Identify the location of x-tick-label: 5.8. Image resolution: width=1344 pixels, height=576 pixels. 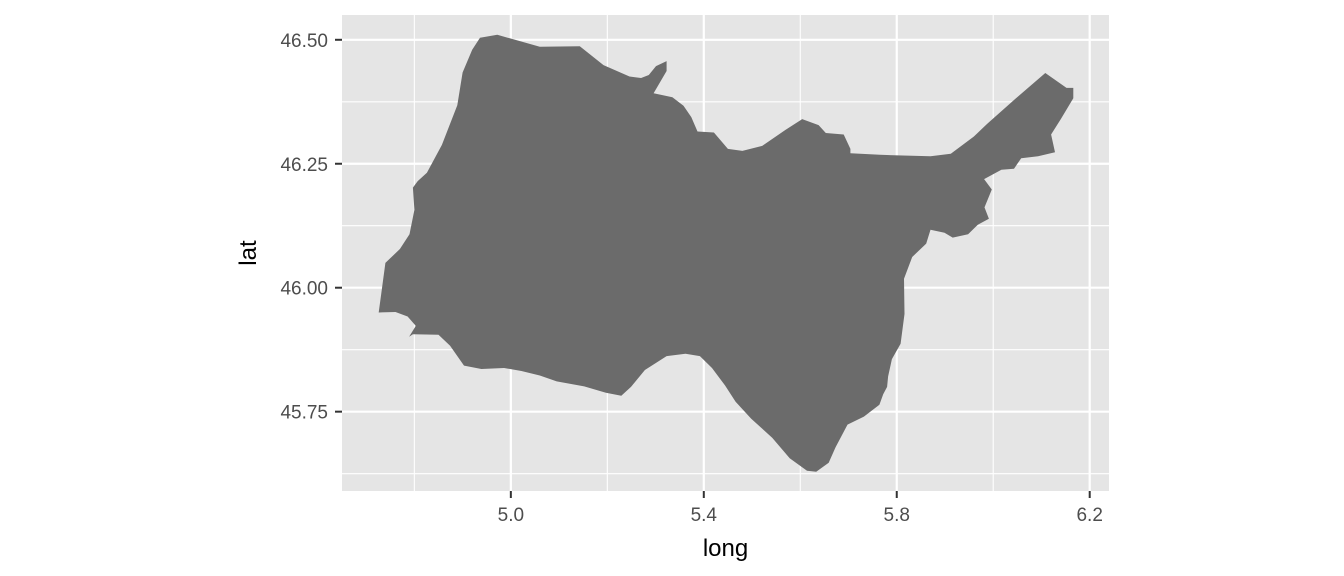
(897, 515).